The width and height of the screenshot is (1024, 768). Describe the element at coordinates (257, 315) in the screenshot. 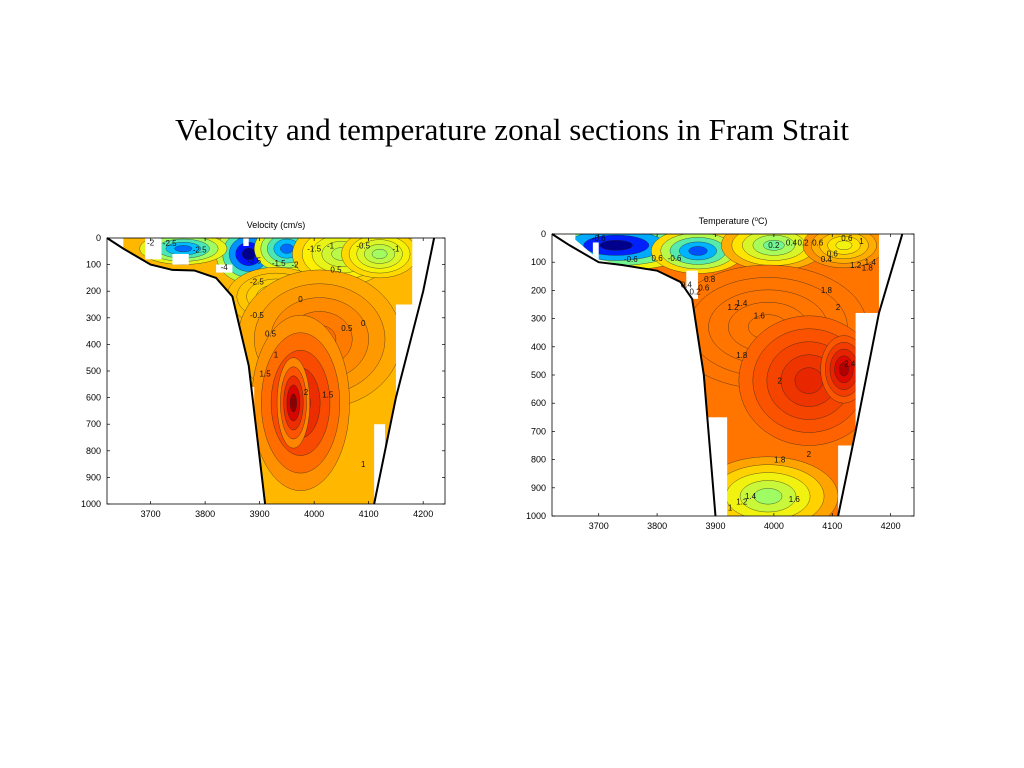

I see `contour-label: -0.5` at that location.